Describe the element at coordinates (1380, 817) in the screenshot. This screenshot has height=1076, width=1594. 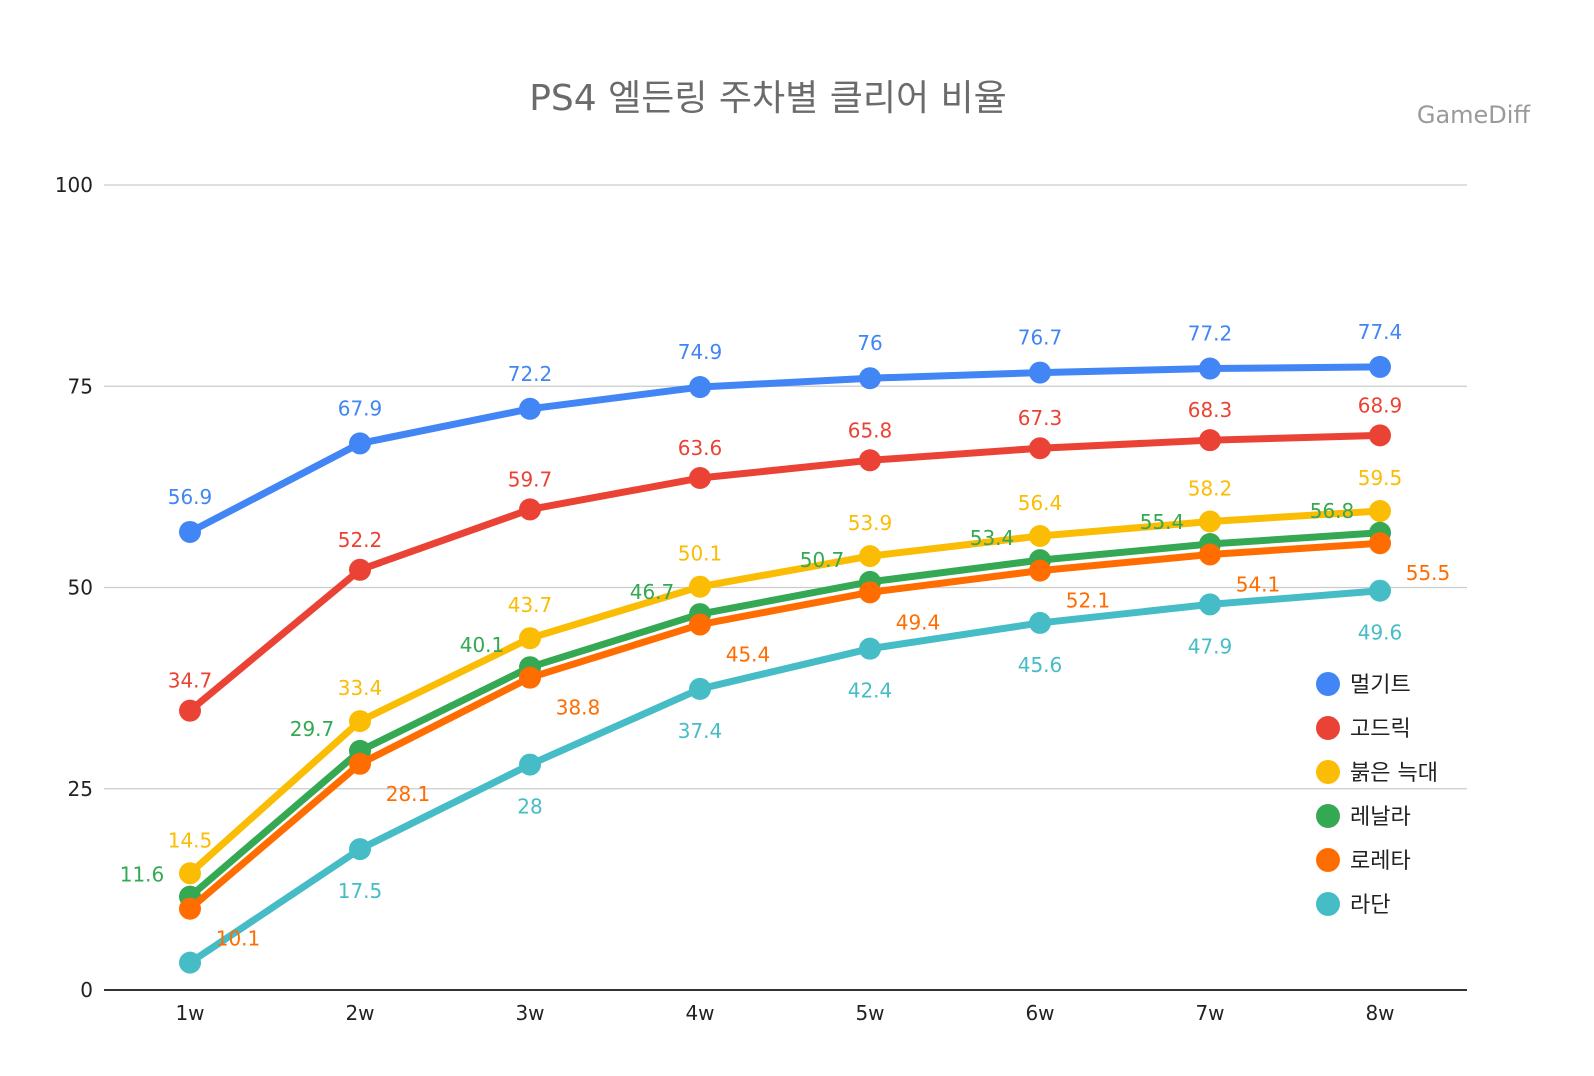
I see `legend-label: 레날라` at that location.